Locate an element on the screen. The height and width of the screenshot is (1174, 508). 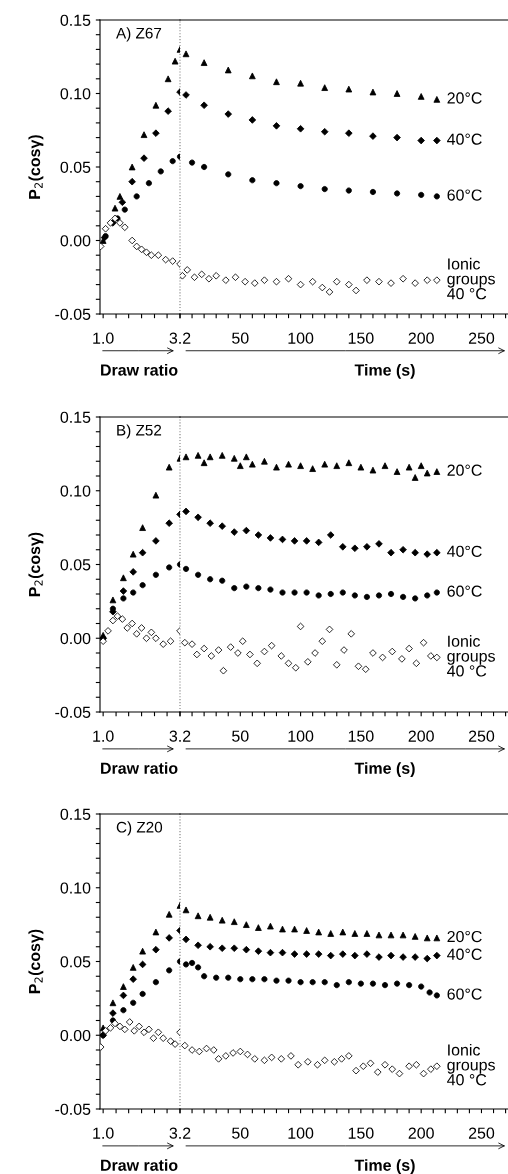
chart-title: B) Z52 is located at coordinates (139, 431).